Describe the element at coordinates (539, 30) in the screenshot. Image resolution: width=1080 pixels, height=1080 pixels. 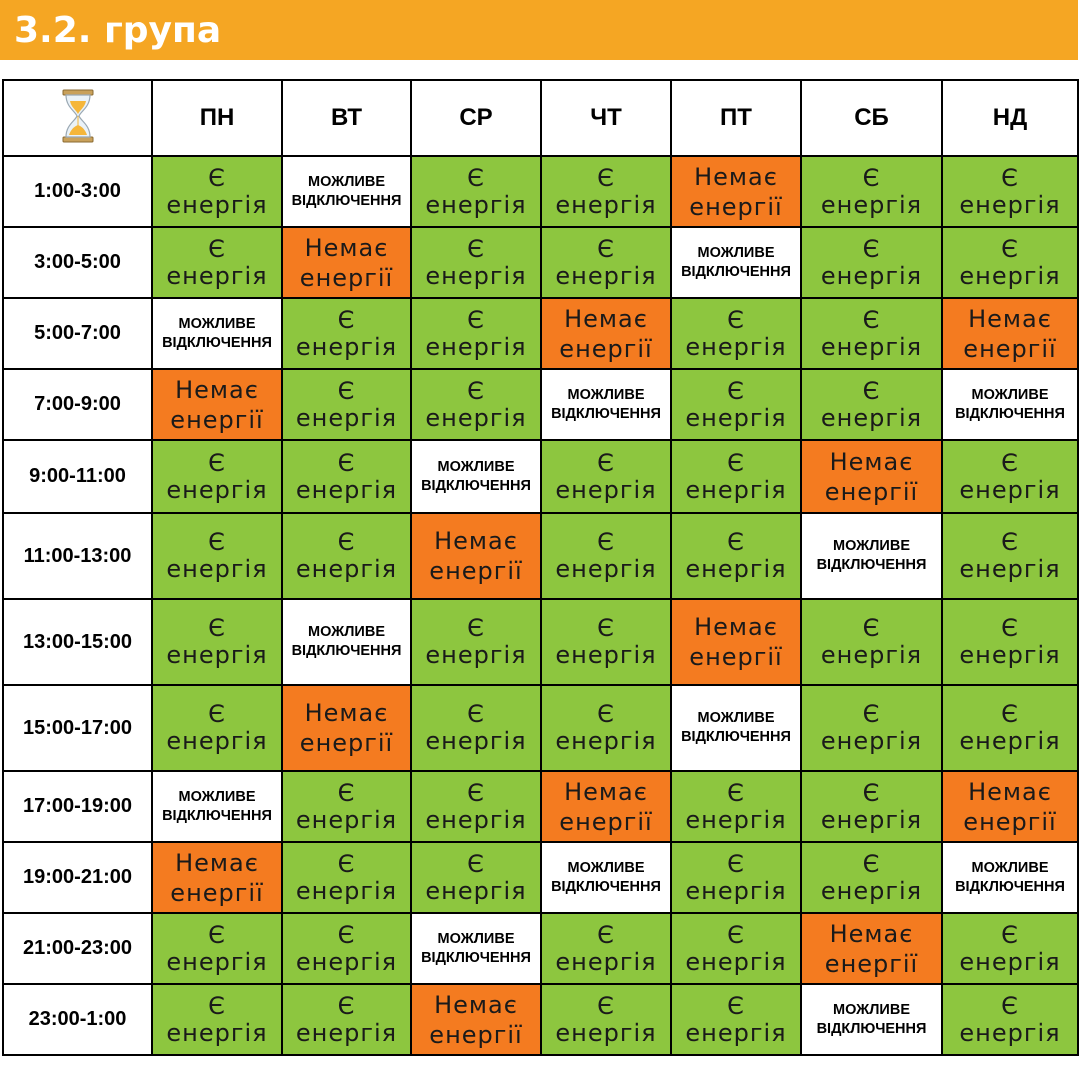
I see `title-bar: 3.2. група` at that location.